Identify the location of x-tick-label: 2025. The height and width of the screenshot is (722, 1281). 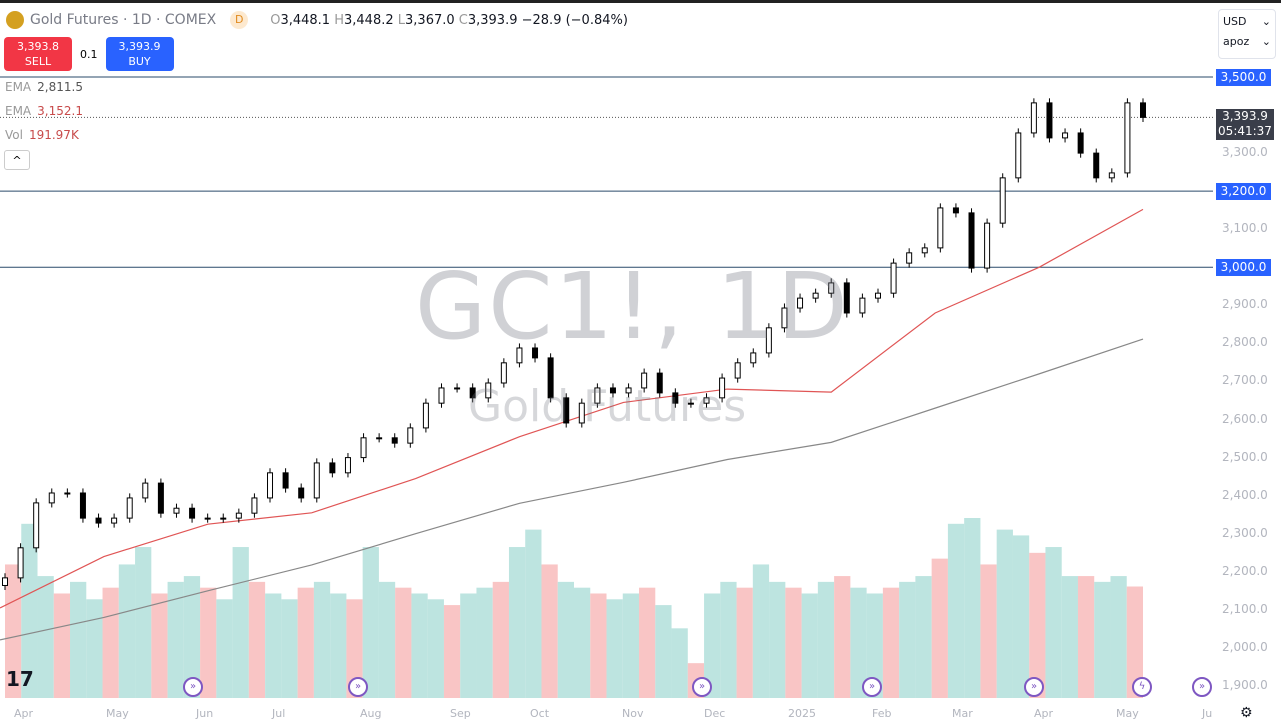
(802, 713).